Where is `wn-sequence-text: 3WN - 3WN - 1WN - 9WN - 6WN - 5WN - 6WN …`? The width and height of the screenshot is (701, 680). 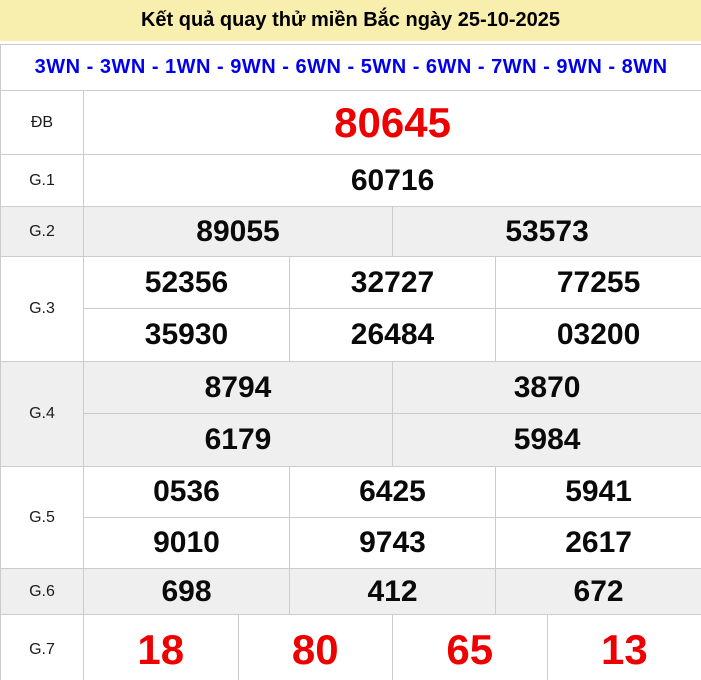 wn-sequence-text: 3WN - 3WN - 1WN - 9WN - 6WN - 5WN - 6WN … is located at coordinates (350, 67).